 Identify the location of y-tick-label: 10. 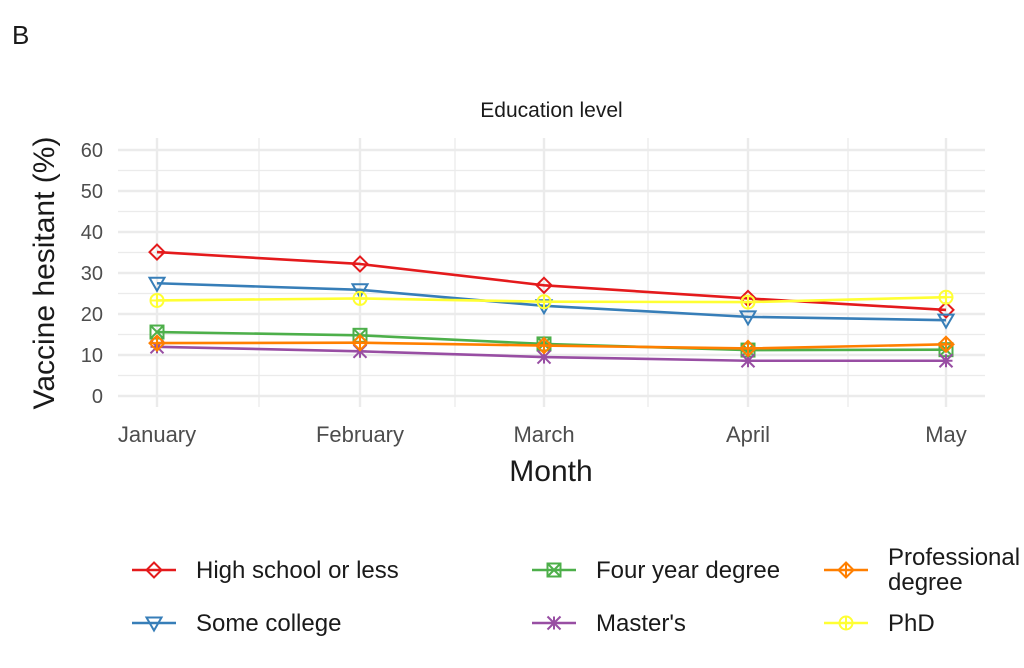
(92, 356).